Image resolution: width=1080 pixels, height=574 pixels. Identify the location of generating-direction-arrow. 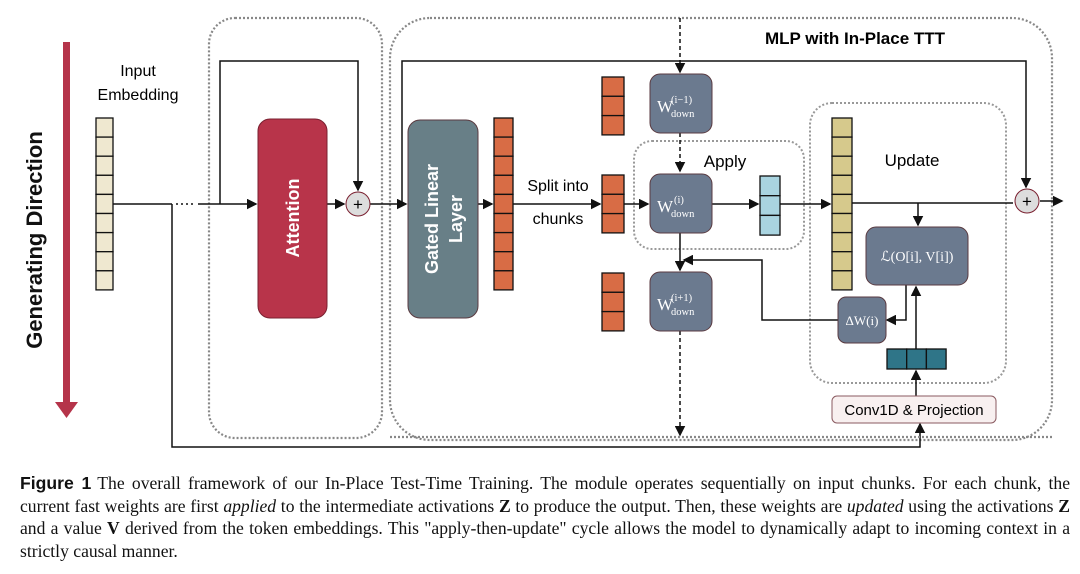
(66, 230).